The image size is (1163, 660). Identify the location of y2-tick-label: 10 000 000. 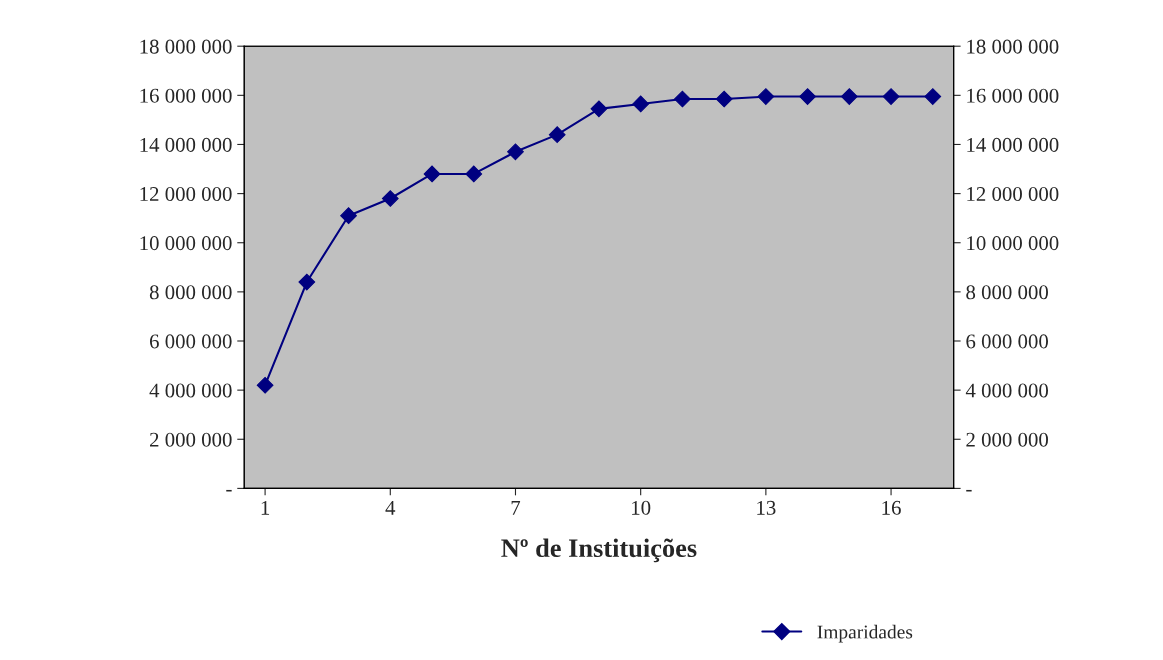
(1013, 243).